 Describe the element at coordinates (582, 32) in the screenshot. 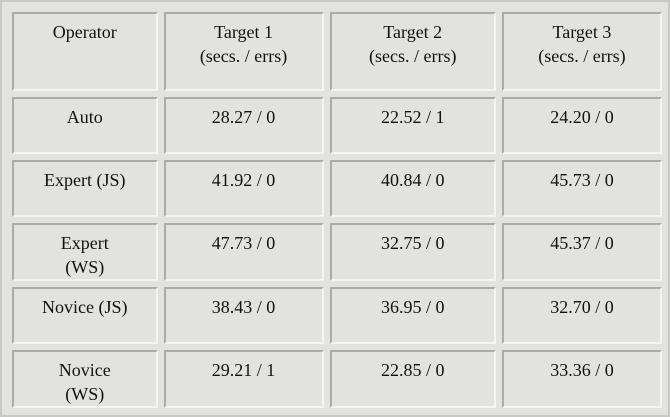

I see `header-target-title: Target 3` at that location.